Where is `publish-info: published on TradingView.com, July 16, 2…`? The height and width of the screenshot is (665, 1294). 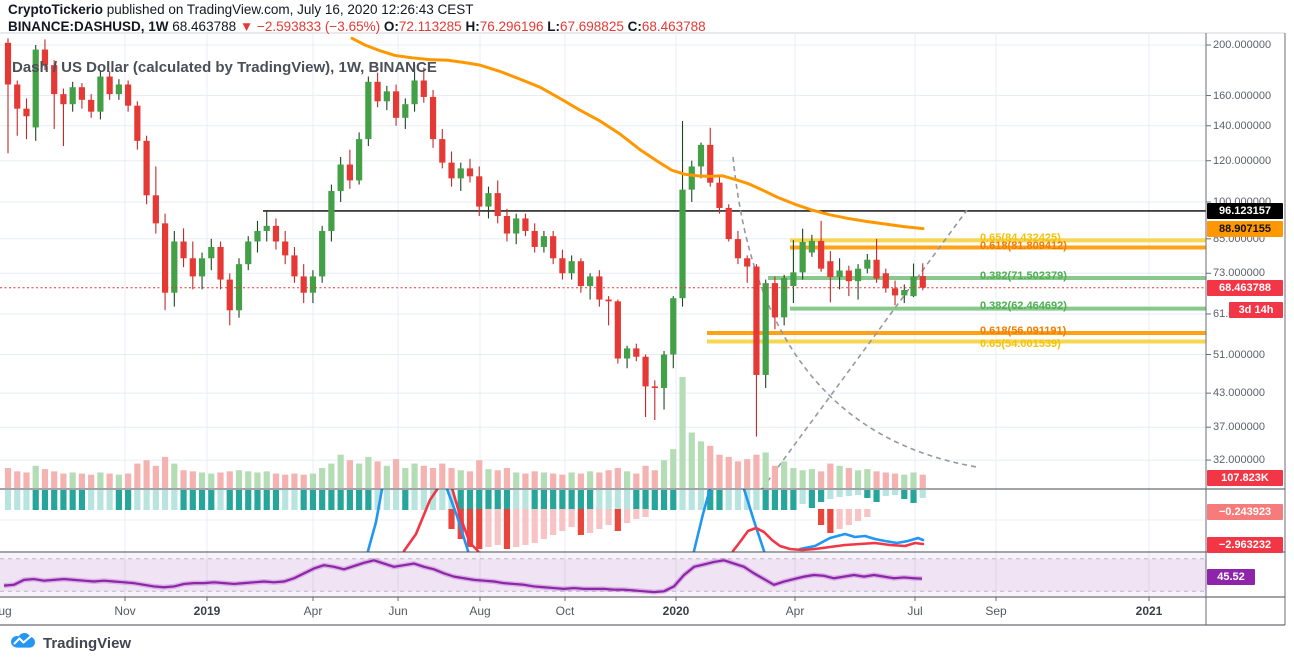
publish-info: published on TradingView.com, July 16, 2… is located at coordinates (288, 9).